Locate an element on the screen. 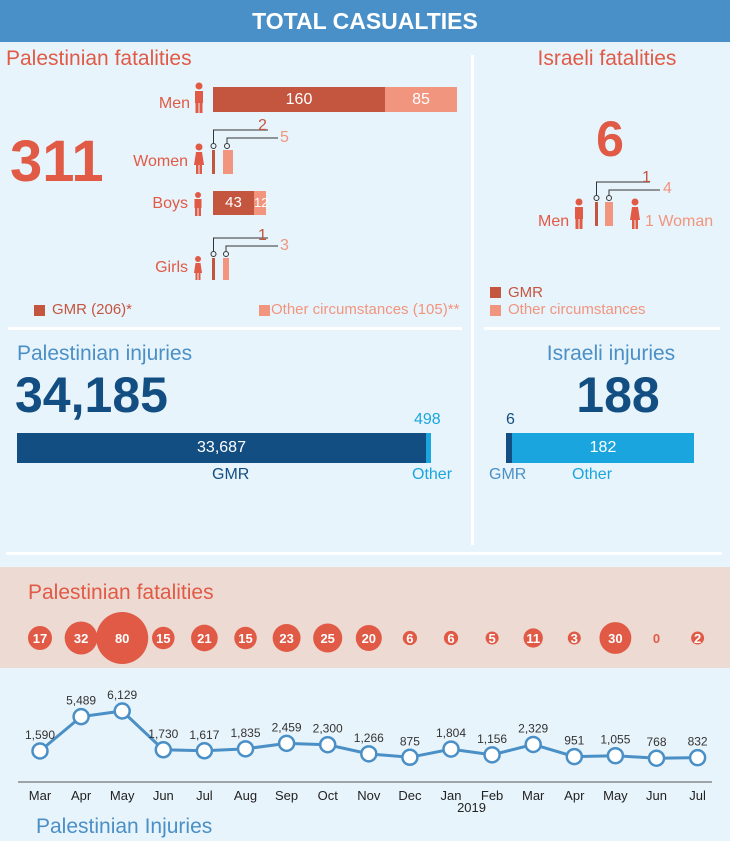  israeli-injuries-other-bar: 182 is located at coordinates (603, 448).